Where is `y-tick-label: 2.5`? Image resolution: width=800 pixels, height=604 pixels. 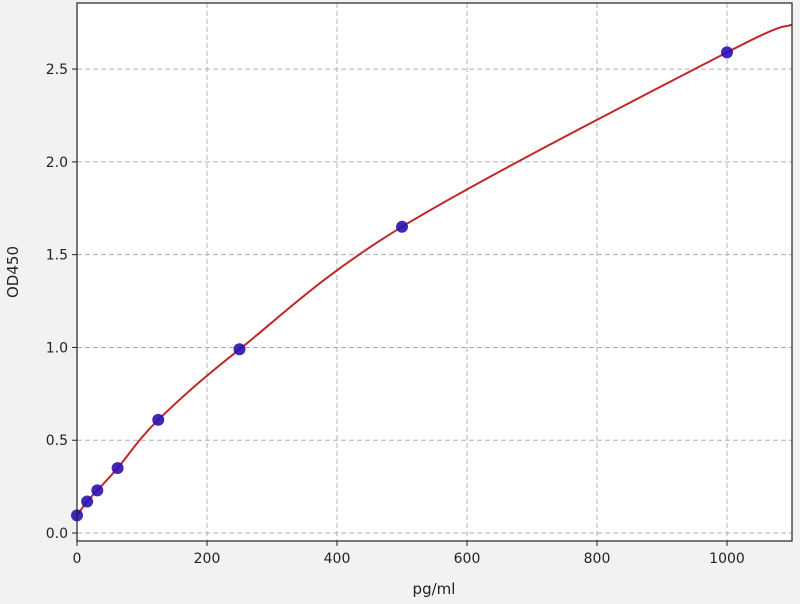
y-tick-label: 2.5 is located at coordinates (57, 70).